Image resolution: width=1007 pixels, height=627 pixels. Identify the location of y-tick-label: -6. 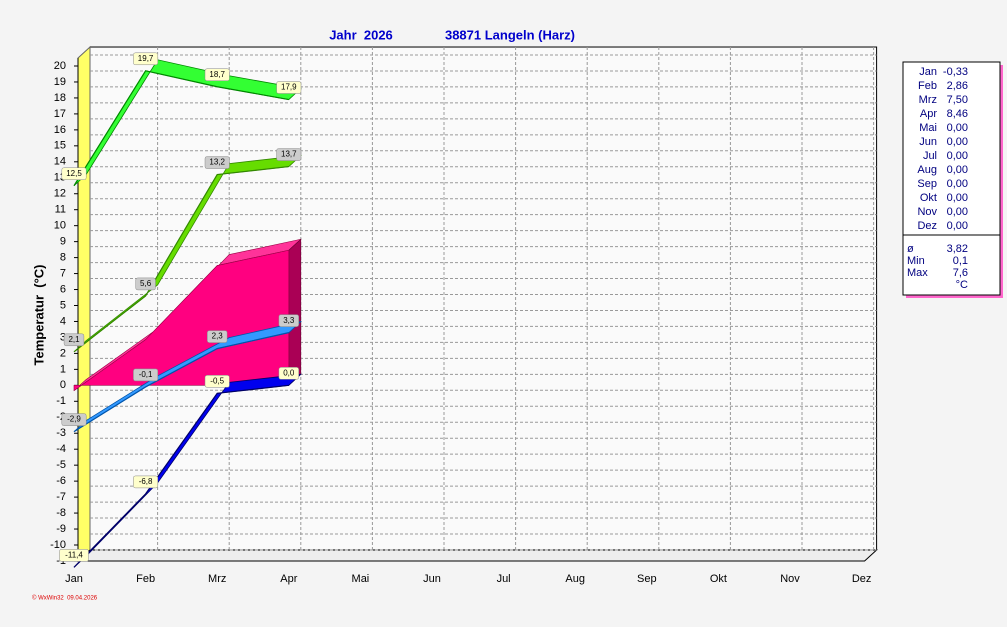
(61, 481).